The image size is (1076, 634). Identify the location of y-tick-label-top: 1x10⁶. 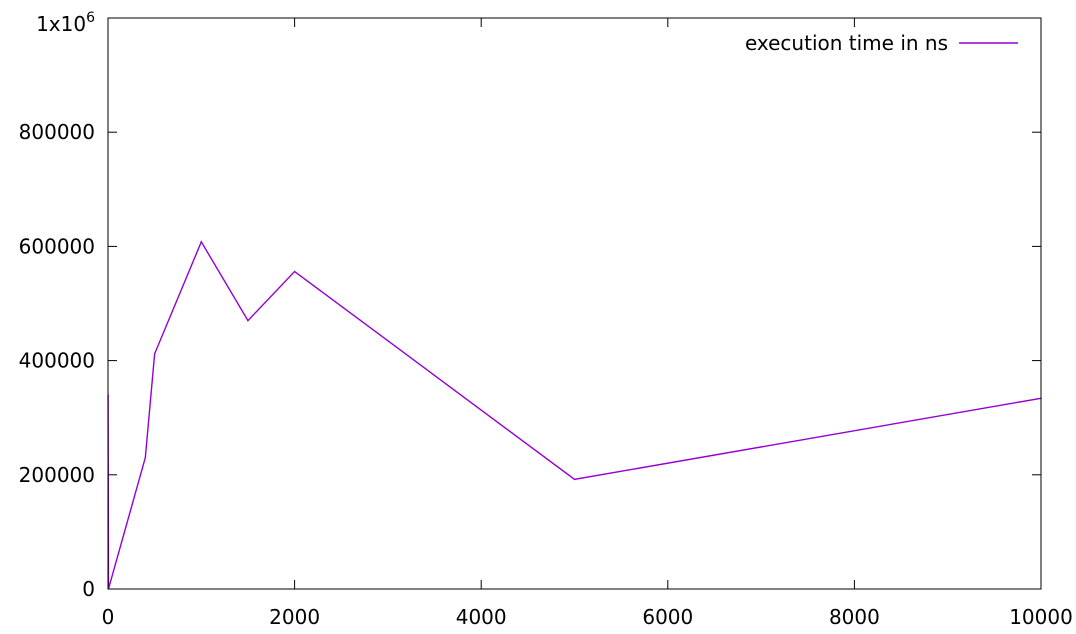
(65, 23).